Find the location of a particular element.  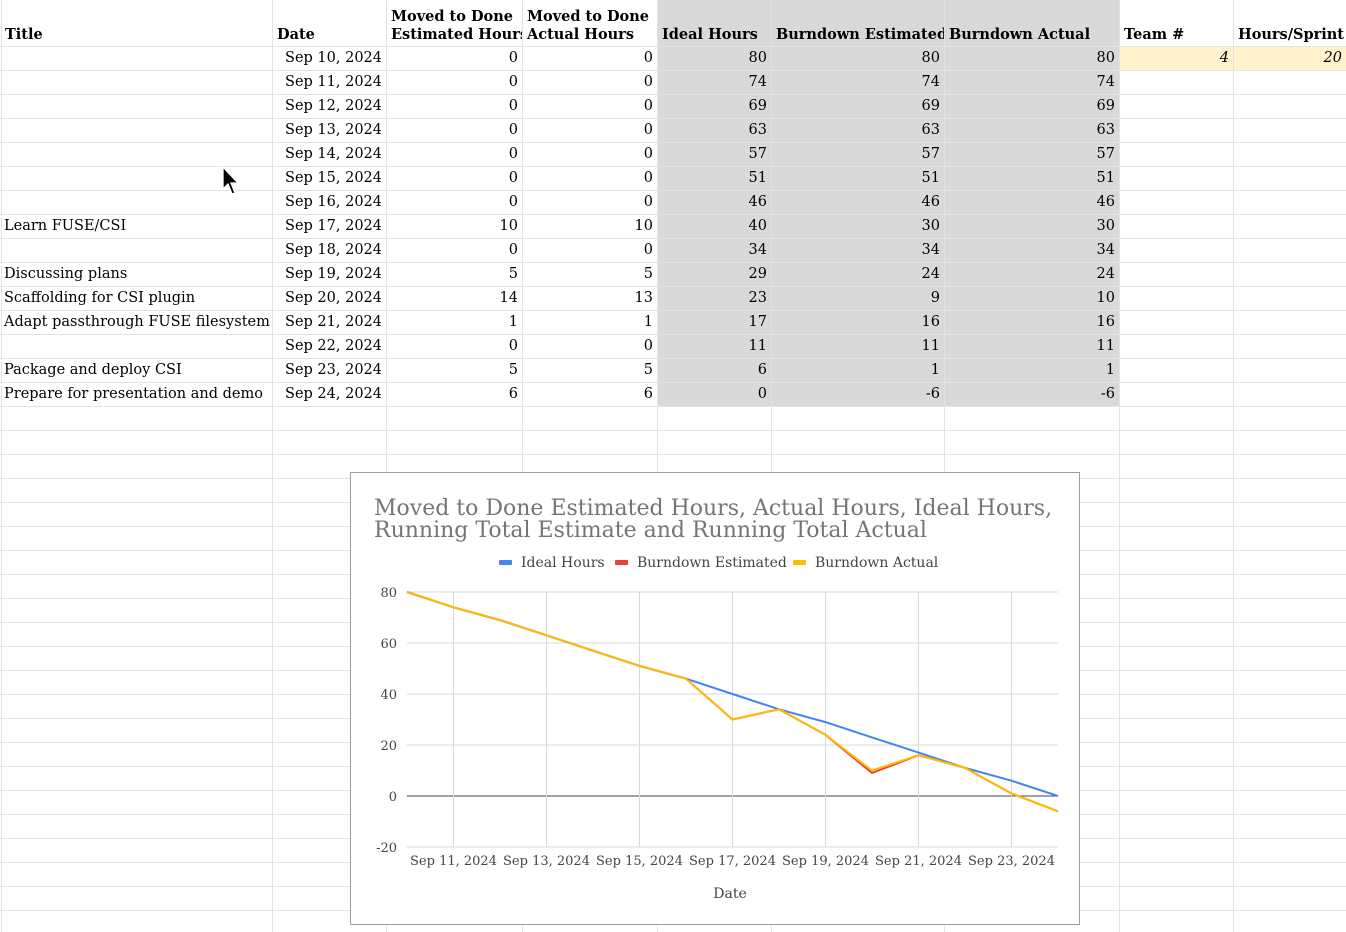

cell-date: Sep 12, 2024 is located at coordinates (333, 106).